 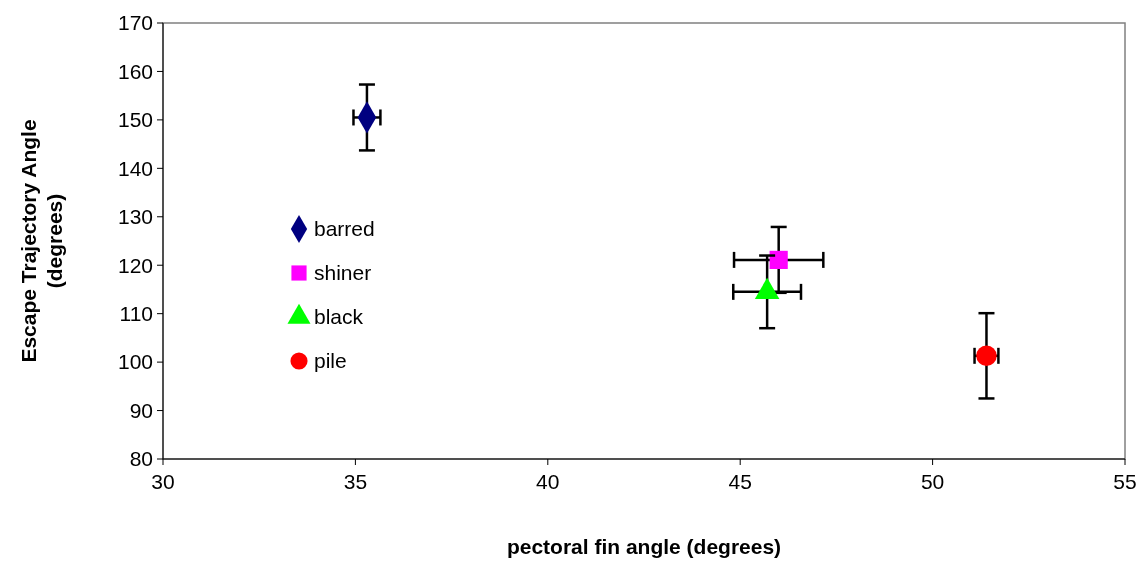 I want to click on y-tick-label: 170, so click(x=135, y=23).